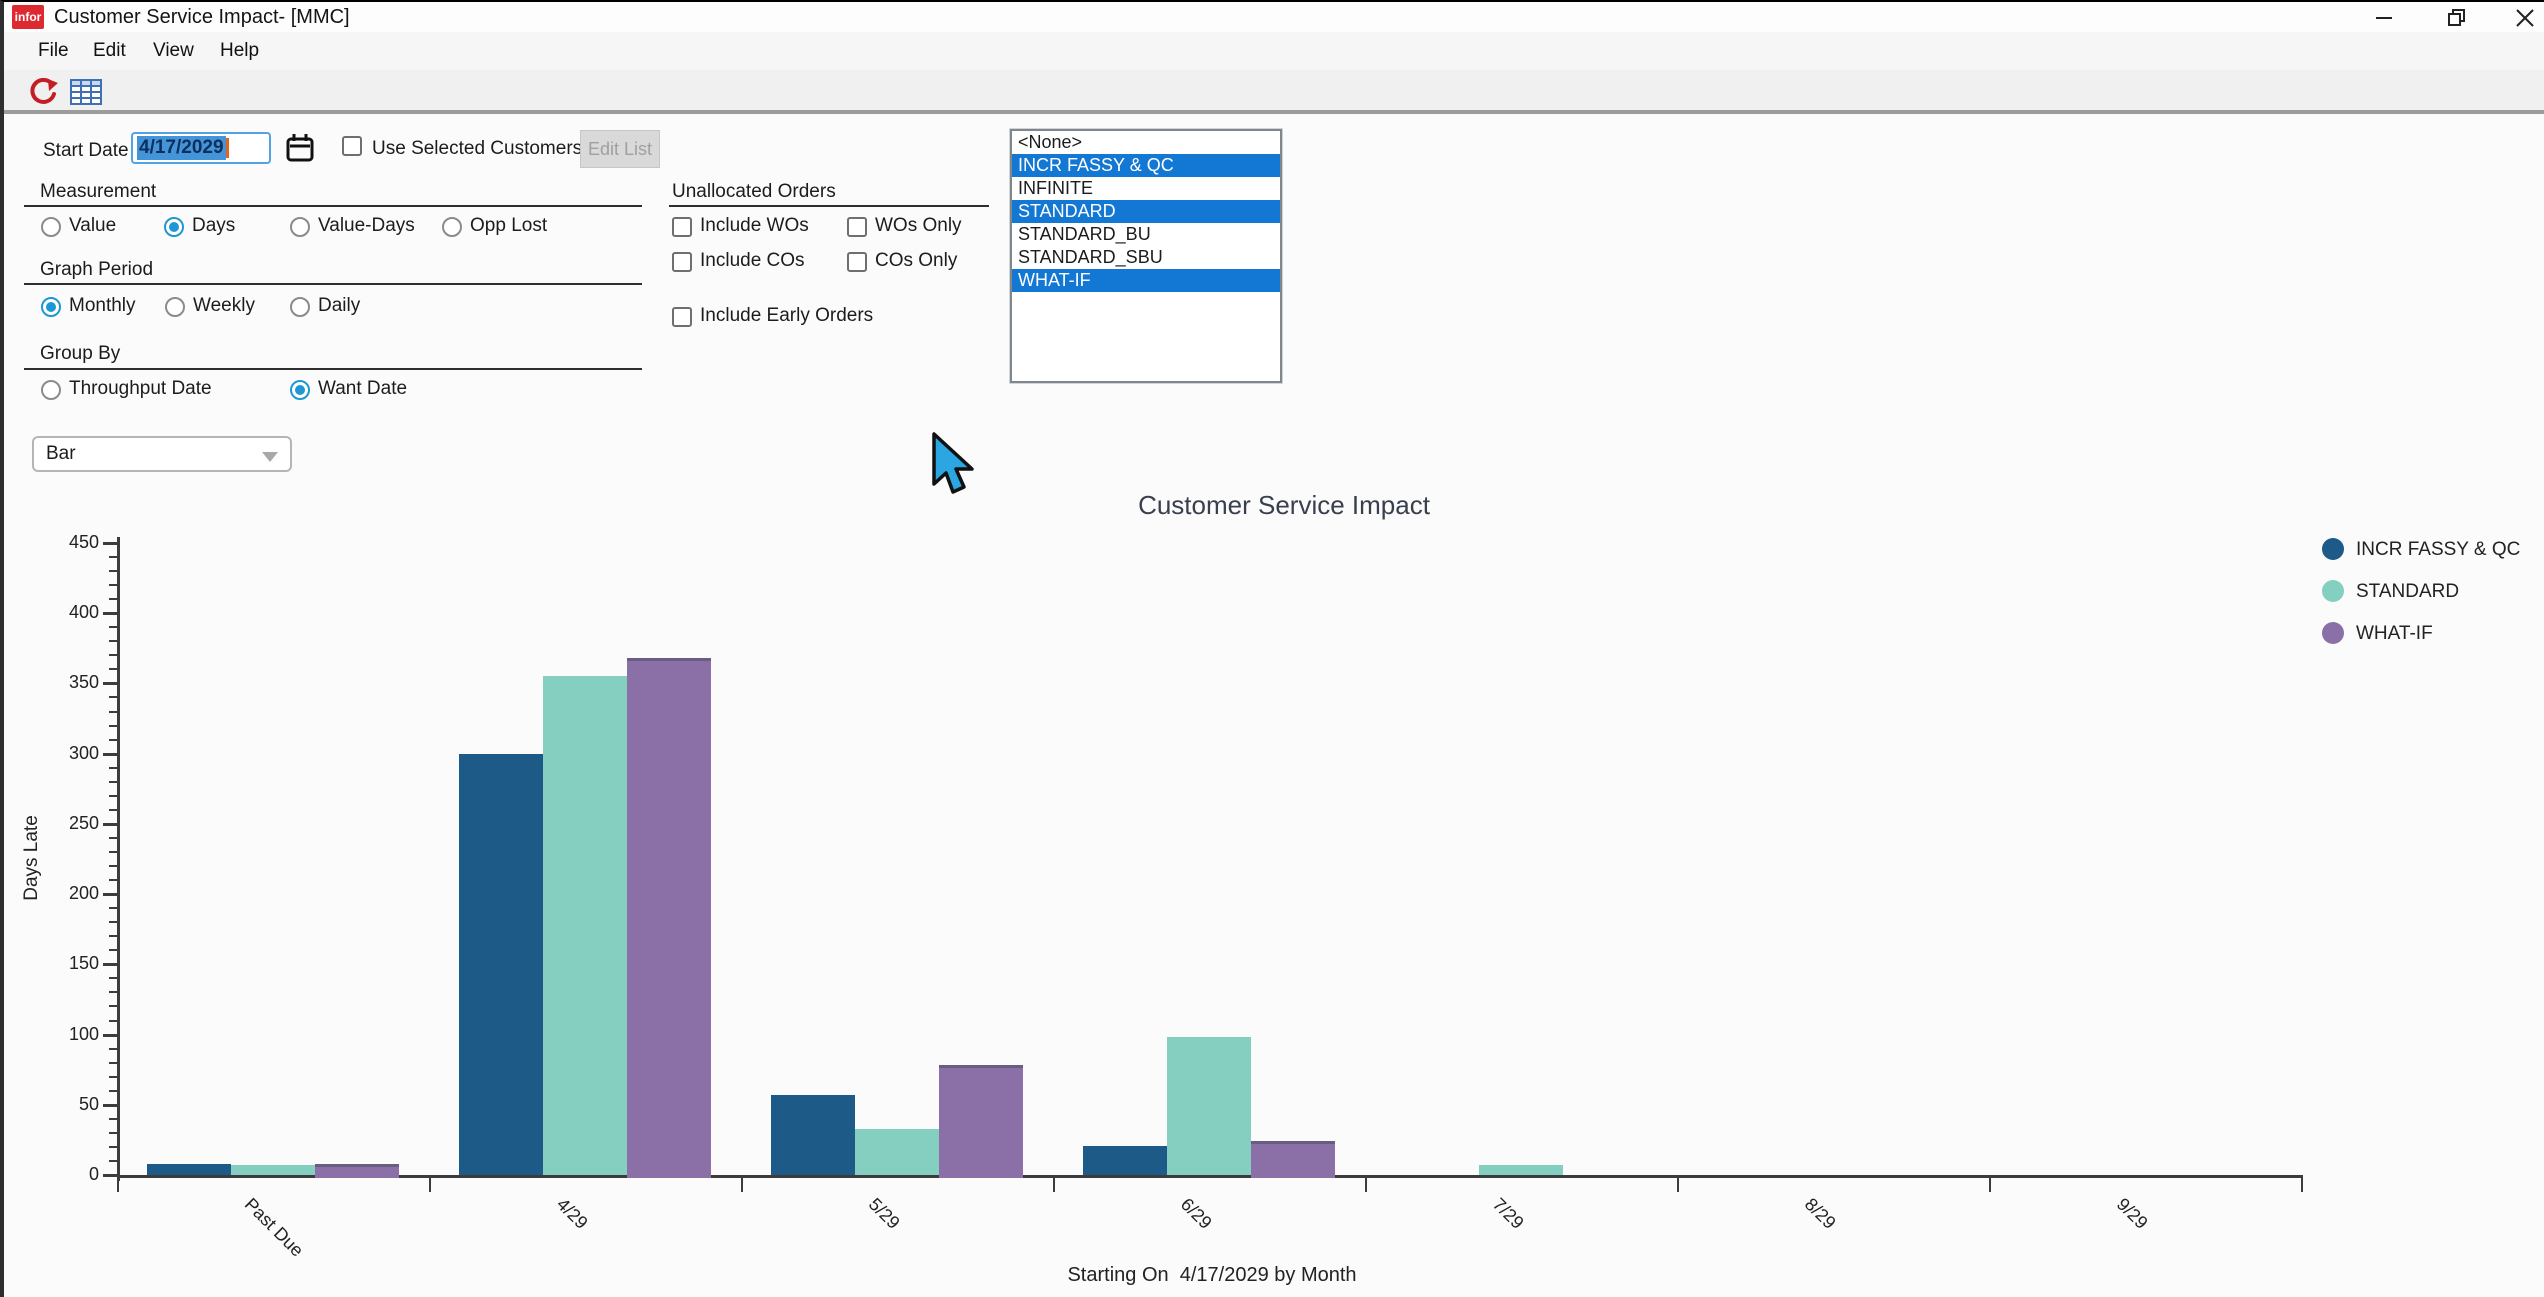 The height and width of the screenshot is (1297, 2544). Describe the element at coordinates (682, 262) in the screenshot. I see `checkbox-include-cos` at that location.